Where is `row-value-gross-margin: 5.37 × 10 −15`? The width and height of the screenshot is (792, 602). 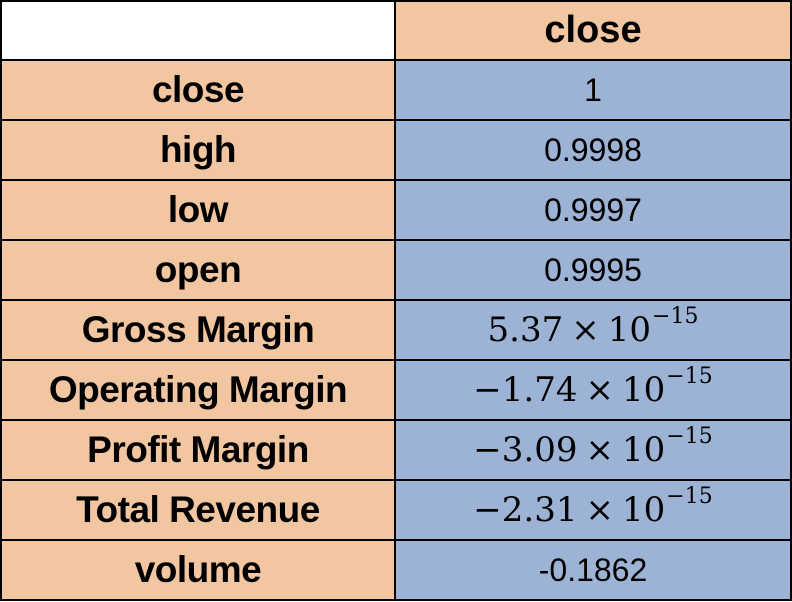
row-value-gross-margin: 5.37 × 10 −15 is located at coordinates (594, 331).